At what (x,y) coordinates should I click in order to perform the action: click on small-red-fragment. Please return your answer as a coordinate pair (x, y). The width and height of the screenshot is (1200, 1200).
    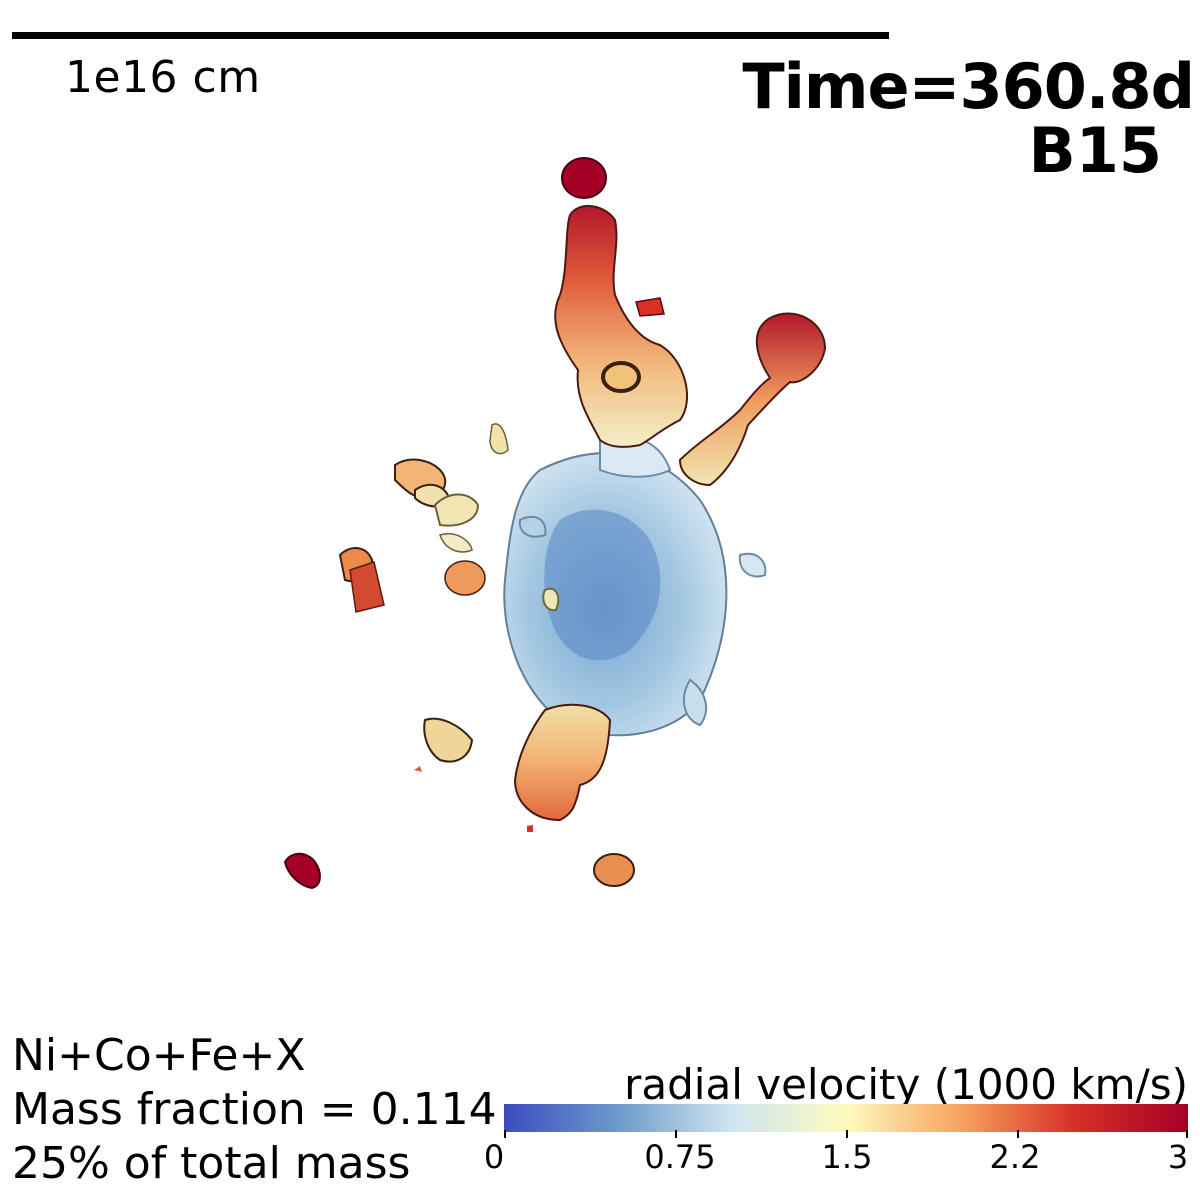
    Looking at the image, I should click on (650, 307).